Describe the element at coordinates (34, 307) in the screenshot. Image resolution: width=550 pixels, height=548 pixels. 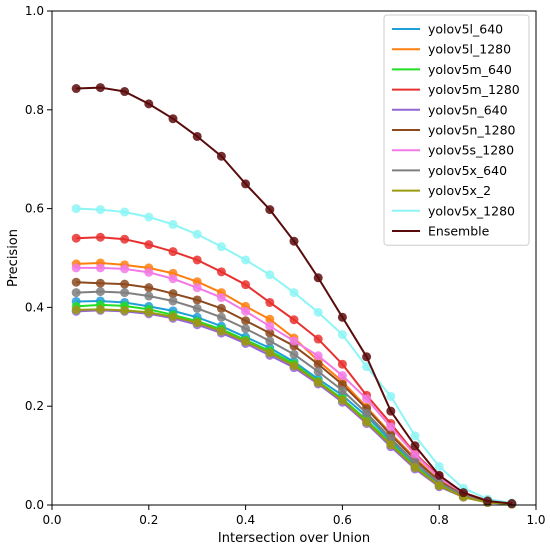
I see `y-tick-label: 0.4` at that location.